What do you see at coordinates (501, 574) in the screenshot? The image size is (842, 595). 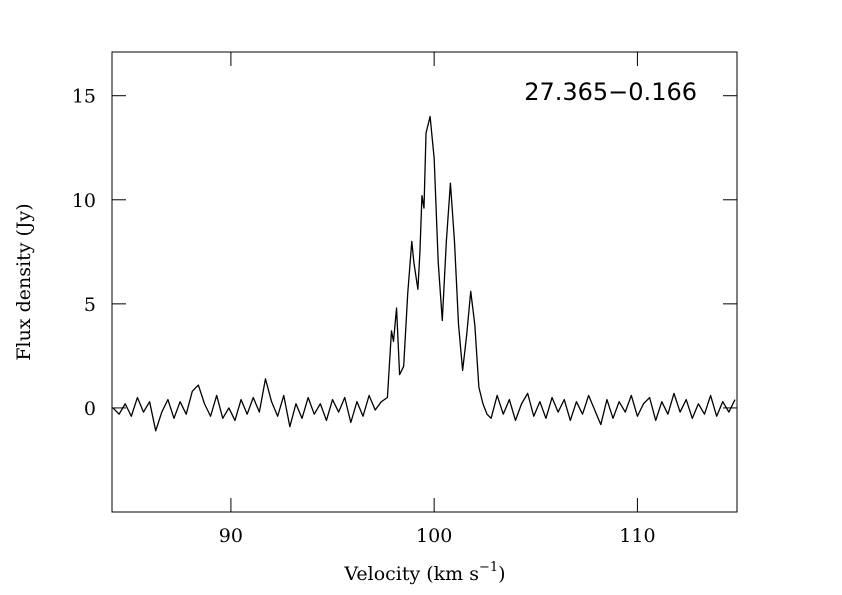 I see `x-label-end: )` at bounding box center [501, 574].